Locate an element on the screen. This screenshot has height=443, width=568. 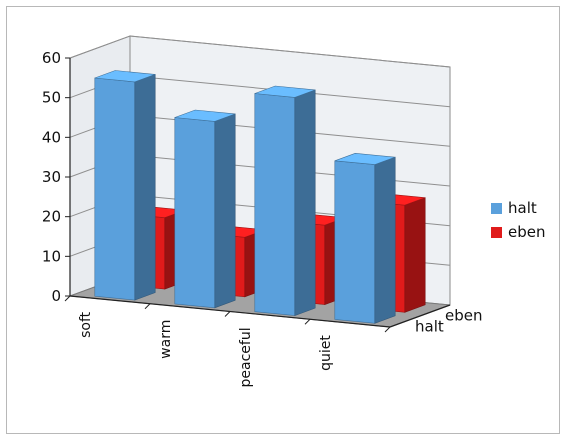
y-tick-labels: 0 10 20 30 40 50 60 is located at coordinates (51, 177).